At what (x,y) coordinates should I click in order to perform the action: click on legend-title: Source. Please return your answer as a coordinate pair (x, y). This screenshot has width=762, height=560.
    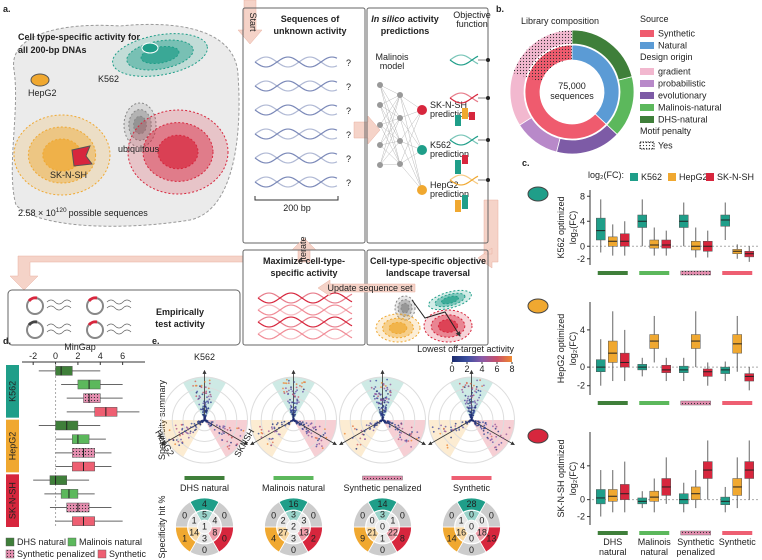
    Looking at the image, I should click on (654, 19).